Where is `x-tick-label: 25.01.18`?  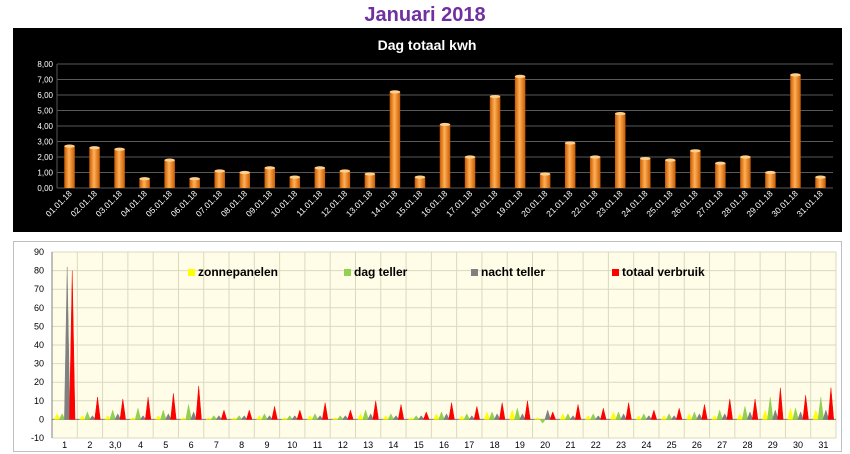
x-tick-label: 25.01.18 is located at coordinates (659, 203).